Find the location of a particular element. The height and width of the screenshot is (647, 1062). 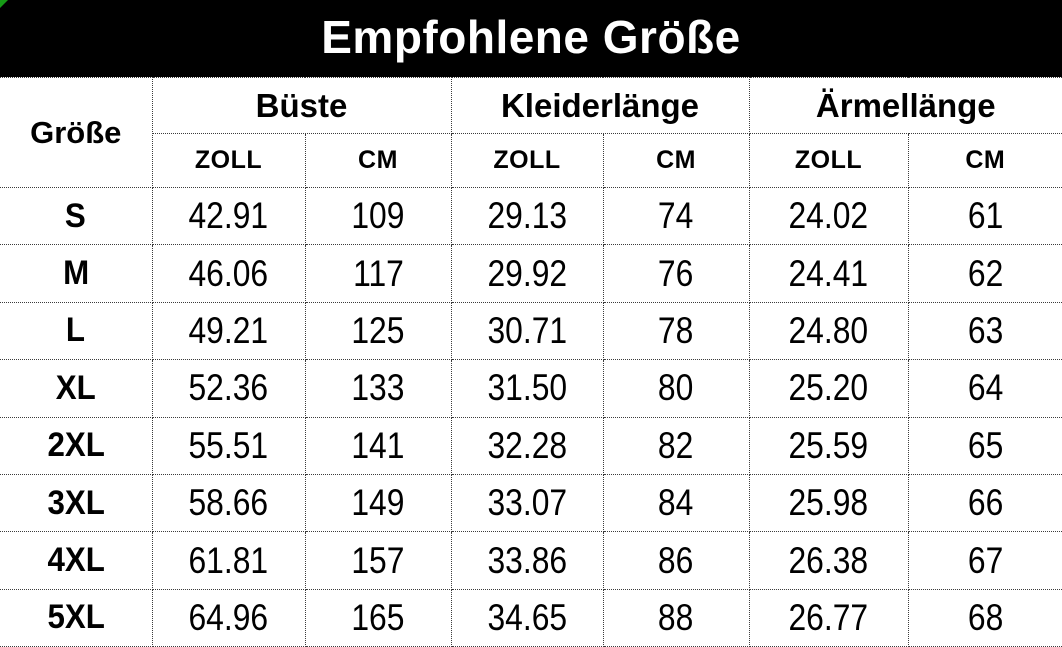

measurement-cell: 80 is located at coordinates (676, 388).